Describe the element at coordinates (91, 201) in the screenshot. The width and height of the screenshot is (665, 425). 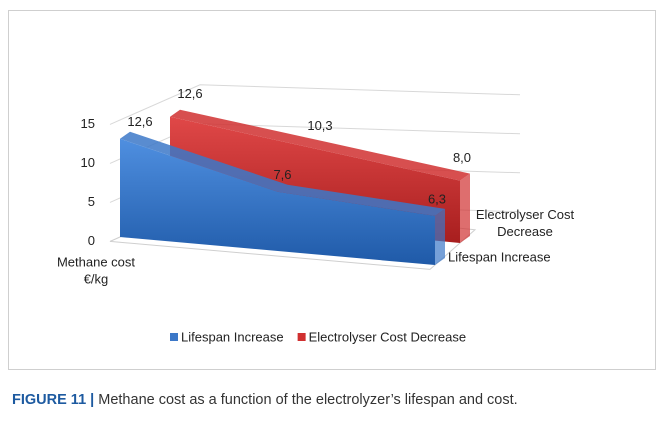
I see `y-tick-label: 5` at that location.